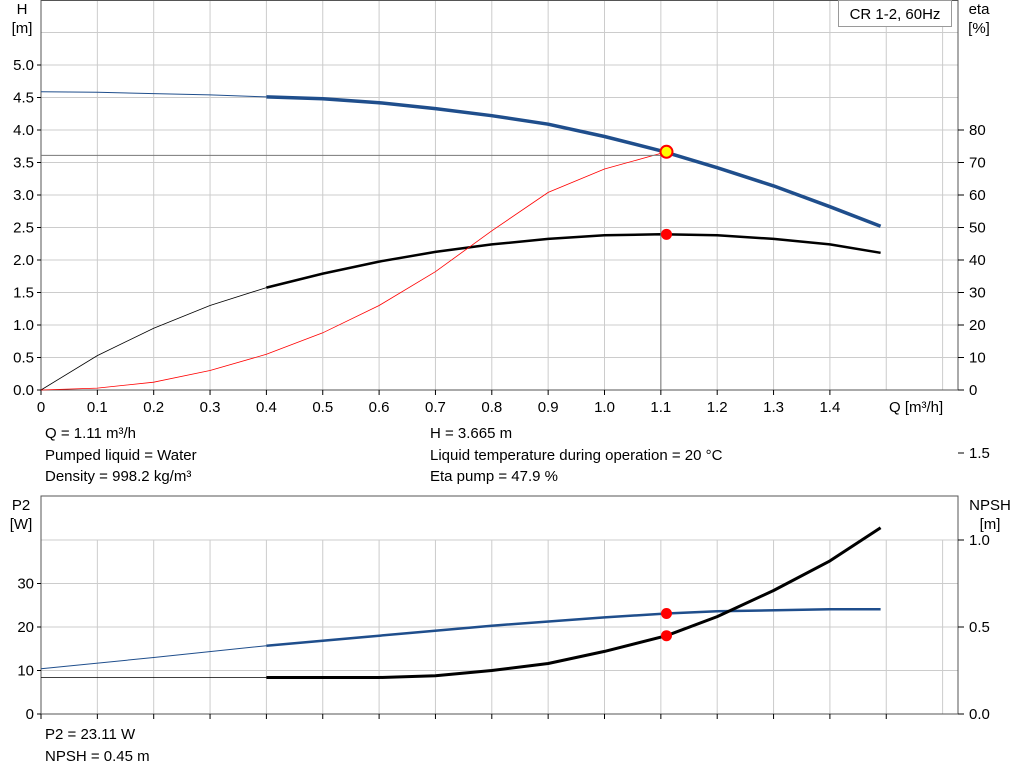  Describe the element at coordinates (23, 228) in the screenshot. I see `top-y-left-tick-label: 2.5` at that location.